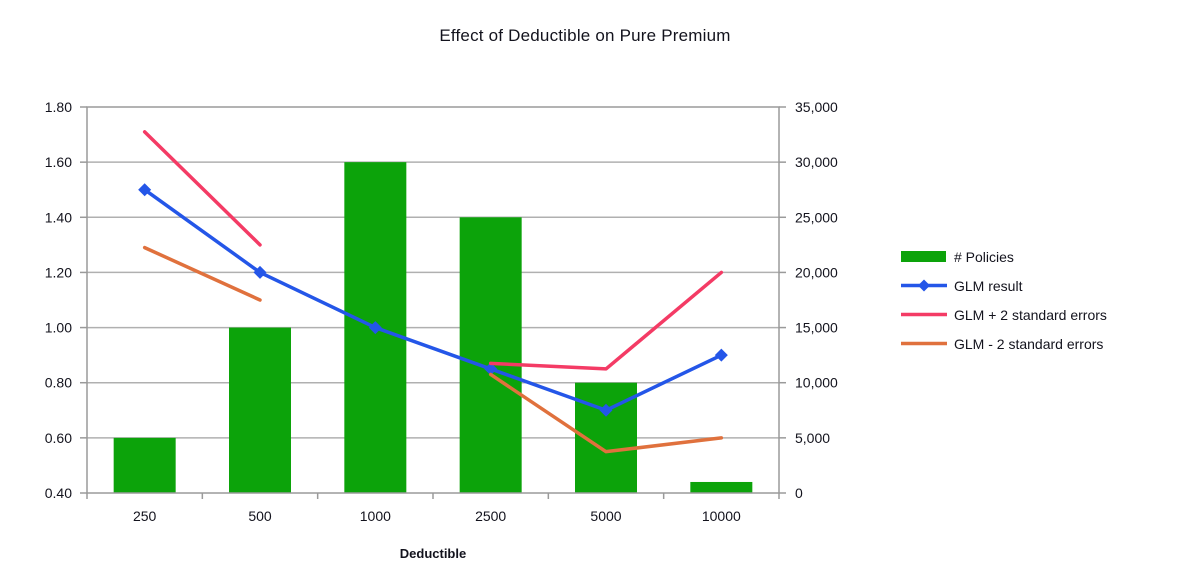 The width and height of the screenshot is (1200, 573). I want to click on right-tick-label-5-000: 5,000, so click(812, 438).